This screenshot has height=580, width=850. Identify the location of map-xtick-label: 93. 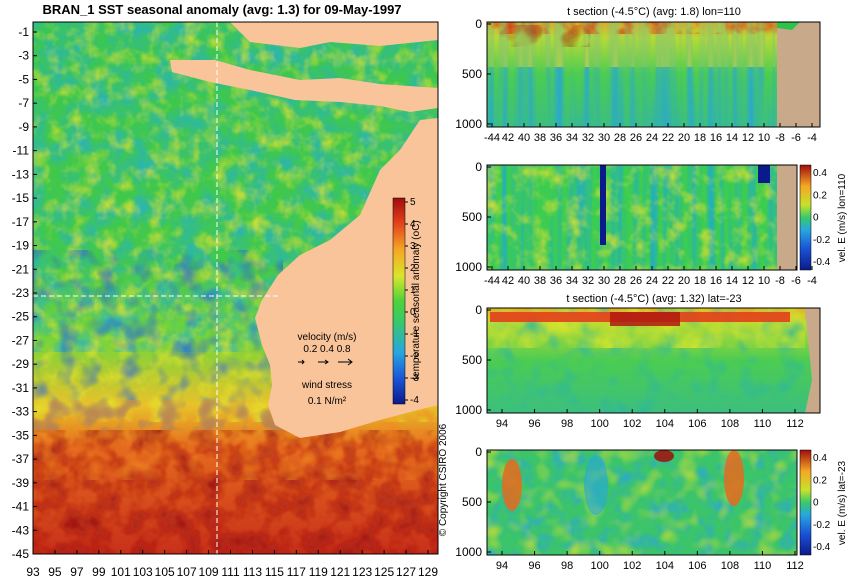
(33, 572).